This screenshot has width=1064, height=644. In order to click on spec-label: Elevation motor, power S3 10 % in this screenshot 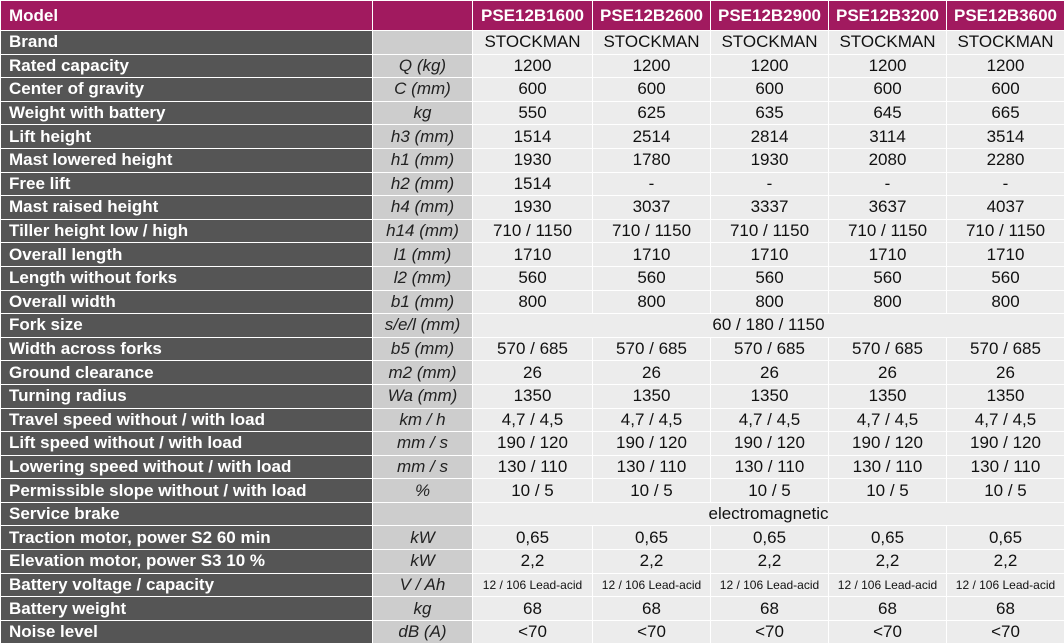, I will do `click(186, 561)`.